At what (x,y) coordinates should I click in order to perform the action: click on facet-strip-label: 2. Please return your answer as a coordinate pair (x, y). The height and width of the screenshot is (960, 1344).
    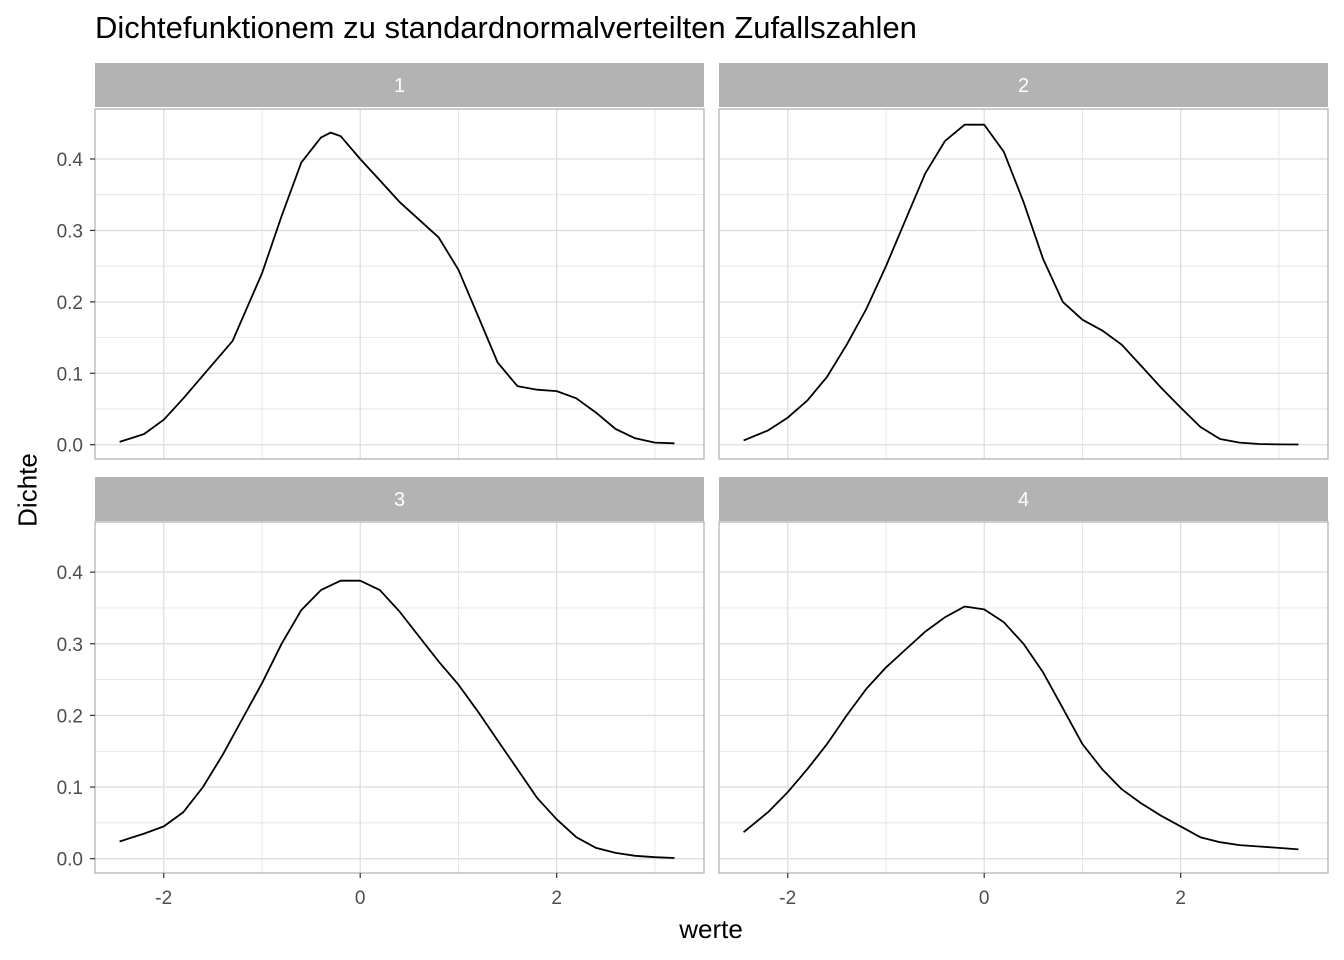
    Looking at the image, I should click on (1023, 86).